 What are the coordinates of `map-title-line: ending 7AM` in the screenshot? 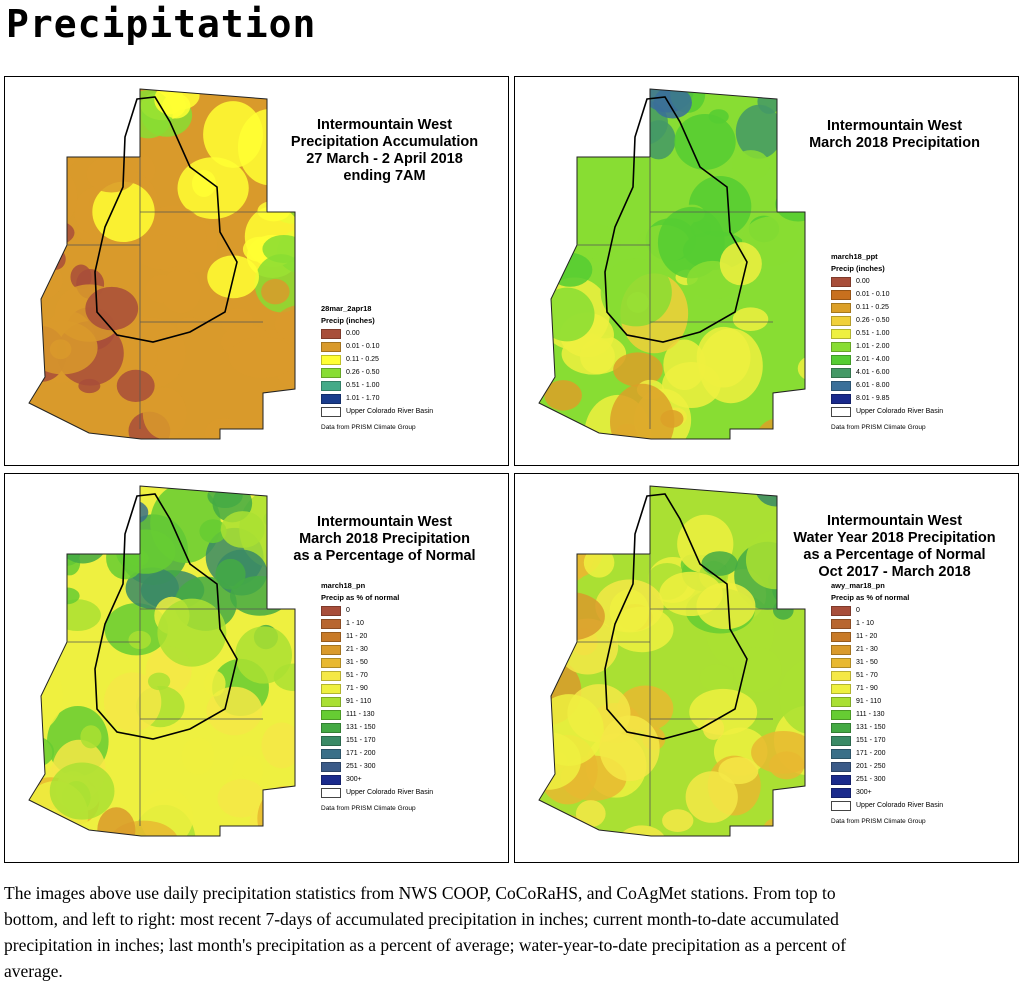 It's located at (384, 176).